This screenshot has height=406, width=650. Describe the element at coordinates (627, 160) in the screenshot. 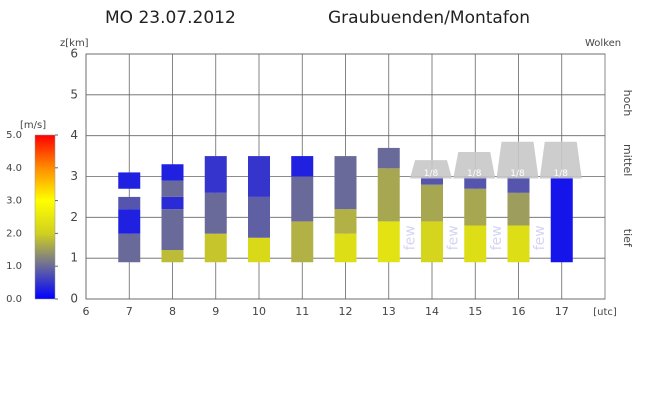

I see `cloud-level-label: mittel` at that location.